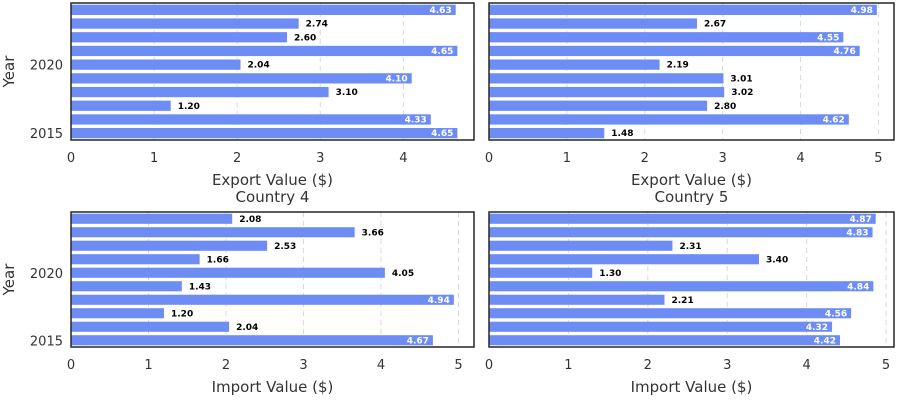 The width and height of the screenshot is (900, 400). Describe the element at coordinates (416, 120) in the screenshot. I see `bar-value-label: 4.33` at that location.